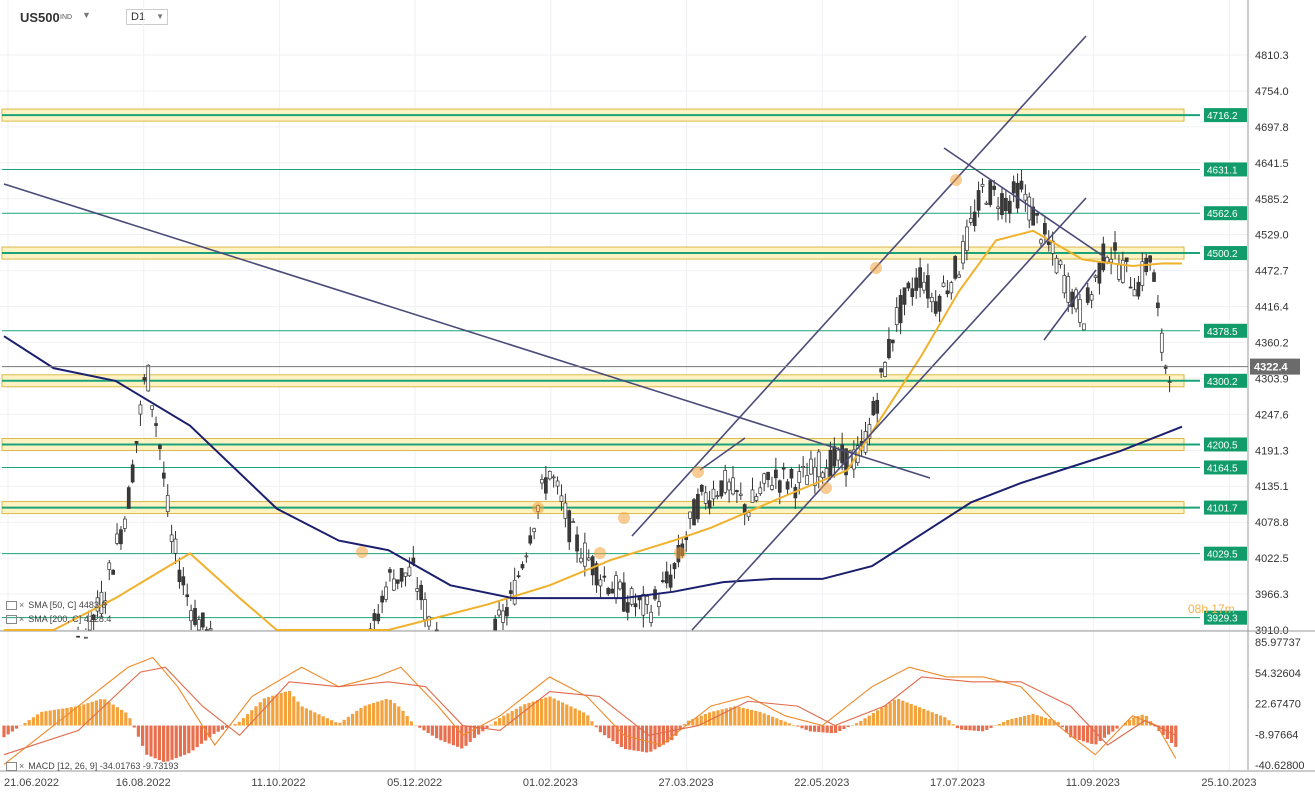 The image size is (1315, 799). What do you see at coordinates (160, 766) in the screenshot?
I see `macd-legend-signal: -9.73193` at bounding box center [160, 766].